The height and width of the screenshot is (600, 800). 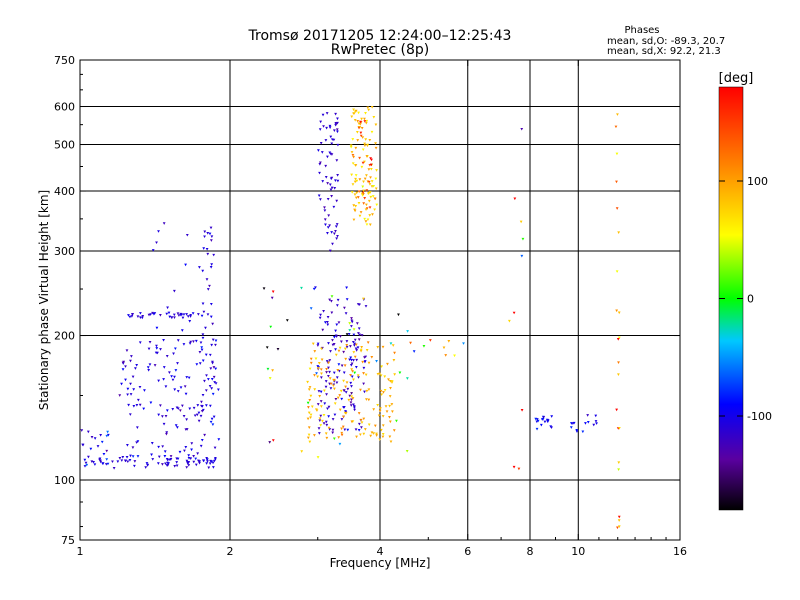 I want to click on data-point-scatter-1.6, so click(x=157, y=328).